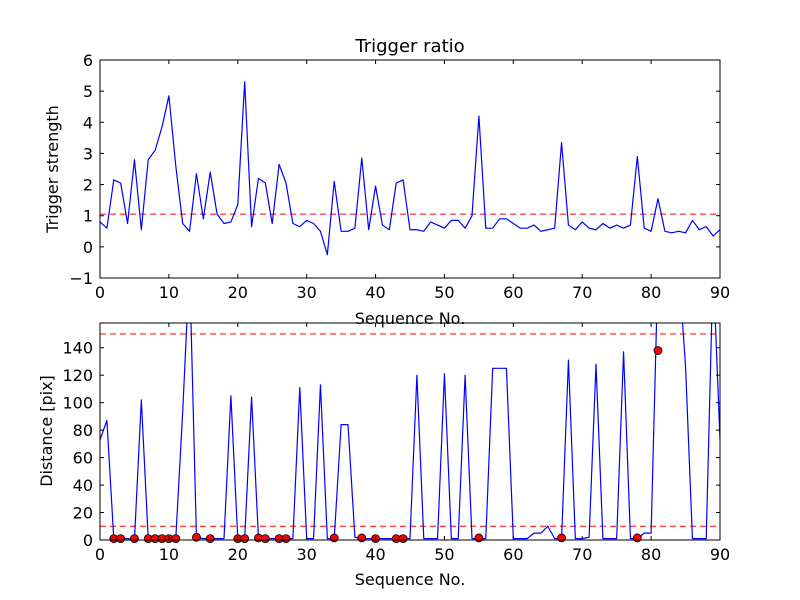  What do you see at coordinates (83, 513) in the screenshot?
I see `y-tick-label: 20` at bounding box center [83, 513].